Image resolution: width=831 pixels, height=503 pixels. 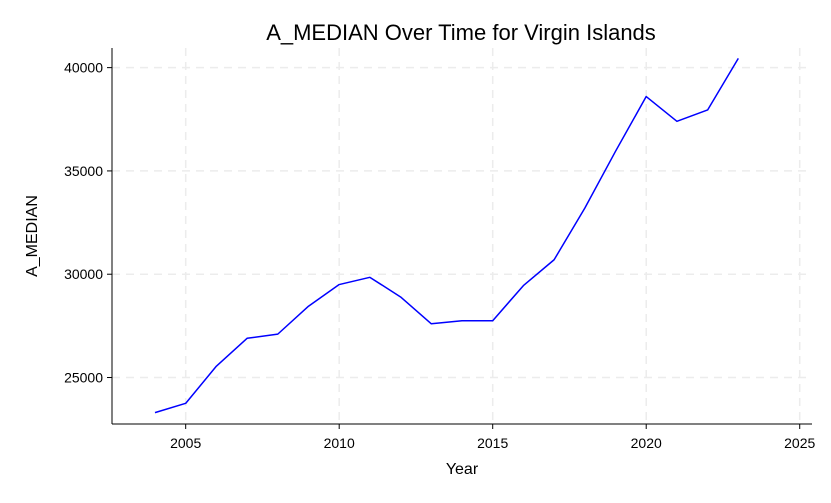 I want to click on x-tick-label: 2025, so click(x=799, y=443).